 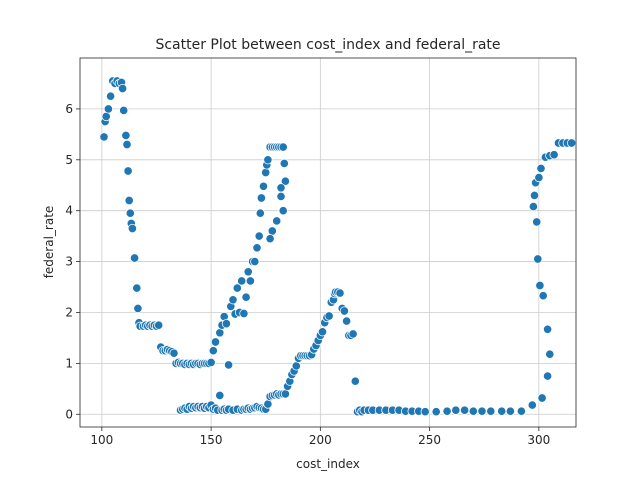 I want to click on y-tick-label: 2, so click(x=69, y=312).